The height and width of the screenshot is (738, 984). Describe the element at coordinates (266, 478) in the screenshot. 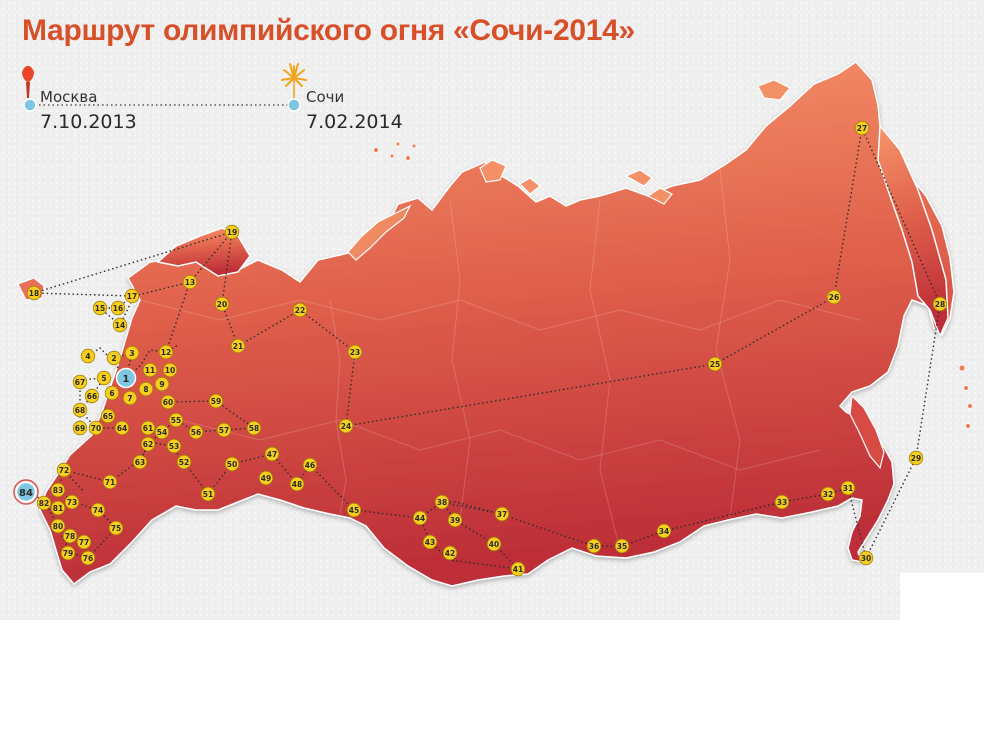

I see `route-stop-marker: 49` at that location.